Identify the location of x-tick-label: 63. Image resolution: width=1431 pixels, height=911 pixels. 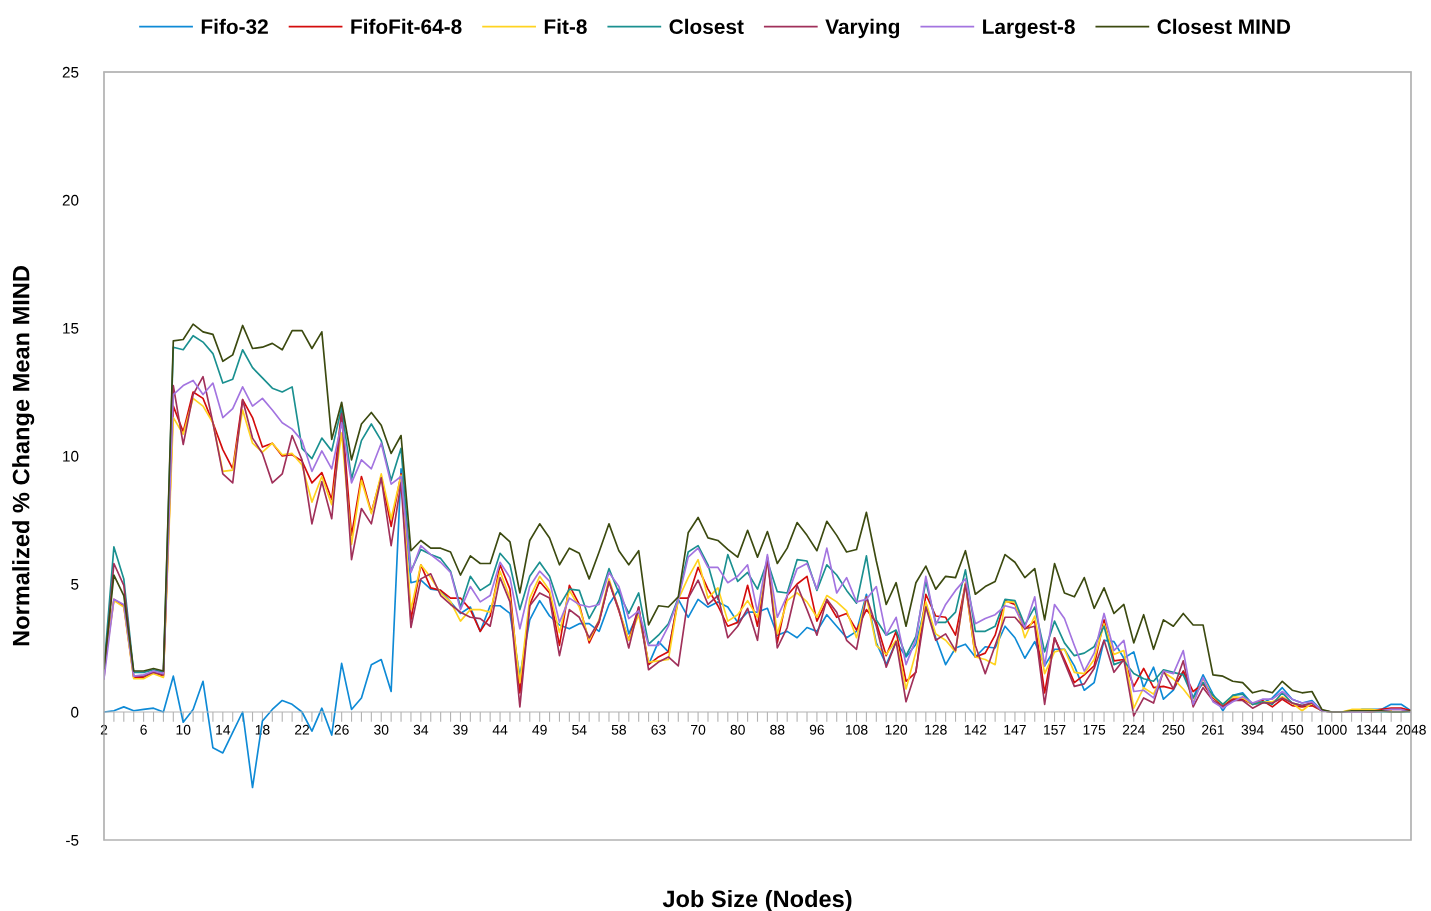
(658, 729).